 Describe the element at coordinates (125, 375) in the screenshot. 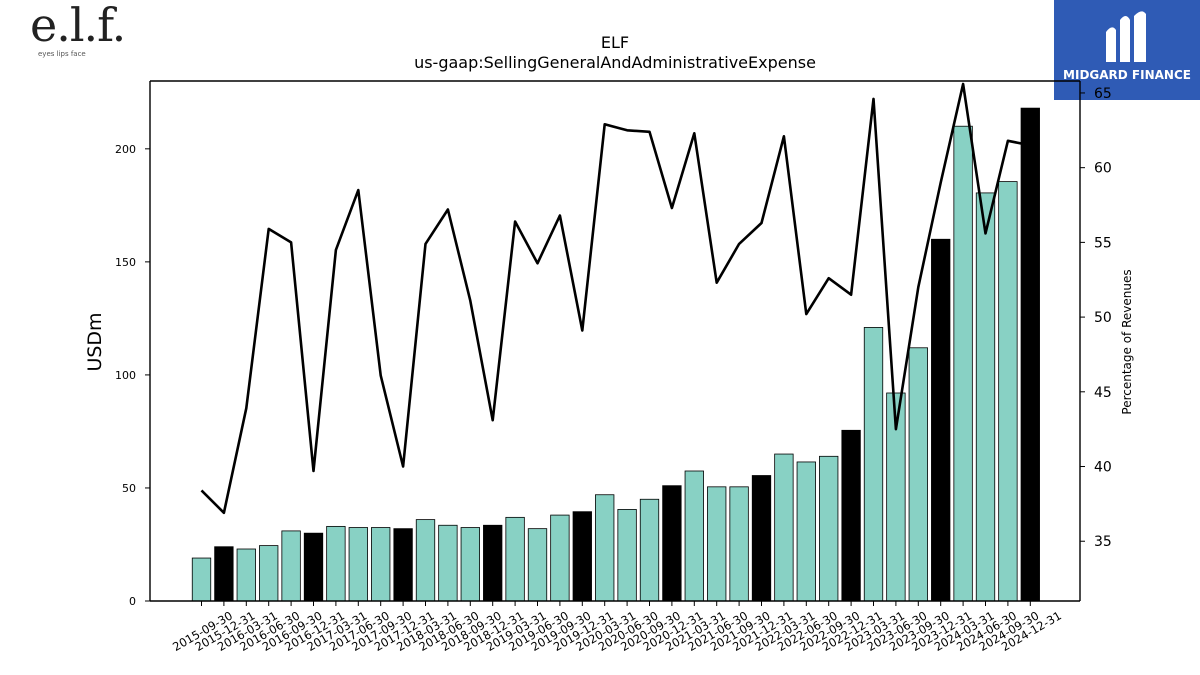

I see `y-tick-label: 100` at that location.